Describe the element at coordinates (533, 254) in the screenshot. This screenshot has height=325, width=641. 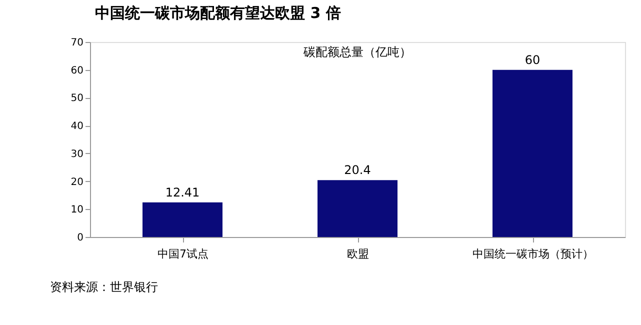
I see `x-tick-label: 中国统一碳市场（预计）` at that location.